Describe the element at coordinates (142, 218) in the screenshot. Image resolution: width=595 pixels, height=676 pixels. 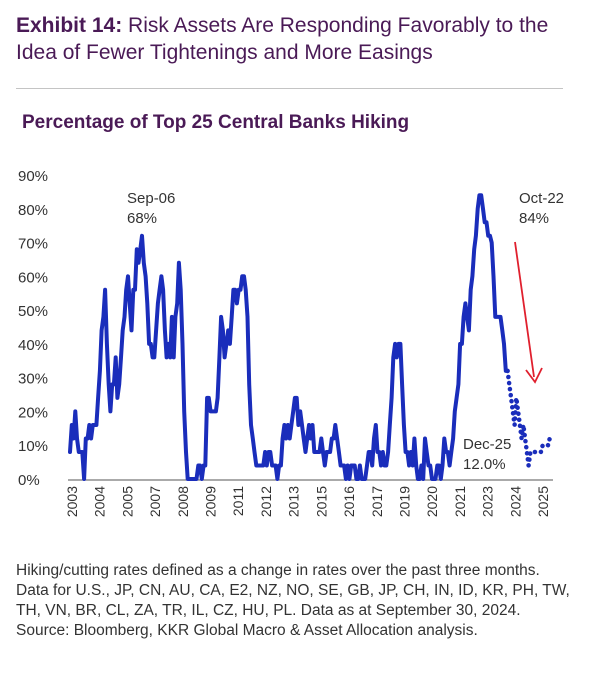
I see `annotation-value: 68%` at that location.